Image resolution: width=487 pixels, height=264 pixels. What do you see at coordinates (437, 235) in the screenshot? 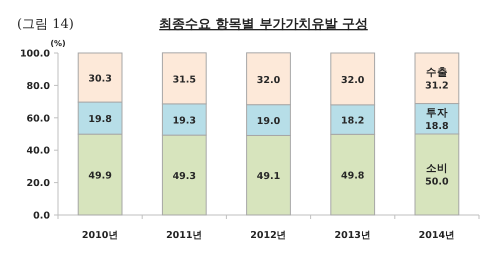
I see `x-tick-label: 2014년` at bounding box center [437, 235].